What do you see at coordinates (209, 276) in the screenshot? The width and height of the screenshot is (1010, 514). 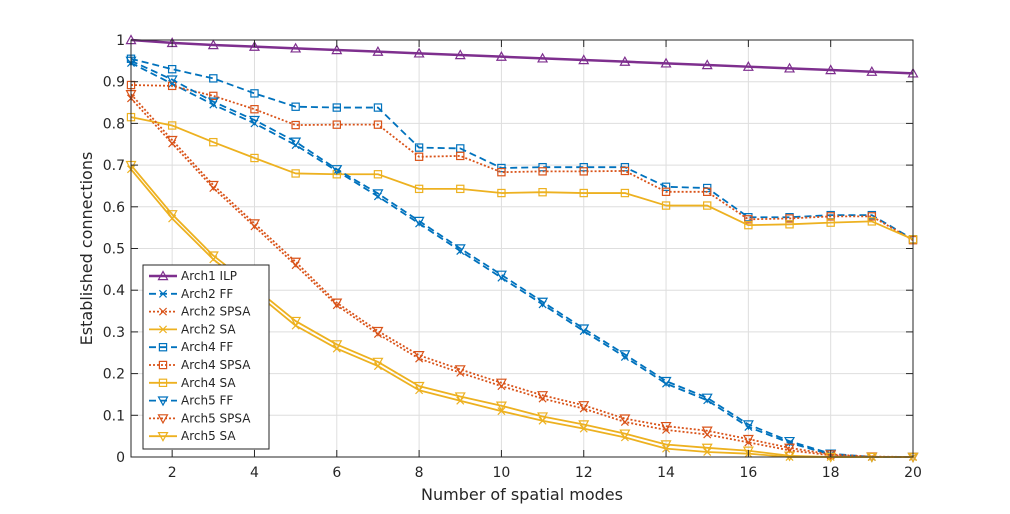 I see `legend-label: Arch1 ILP` at bounding box center [209, 276].